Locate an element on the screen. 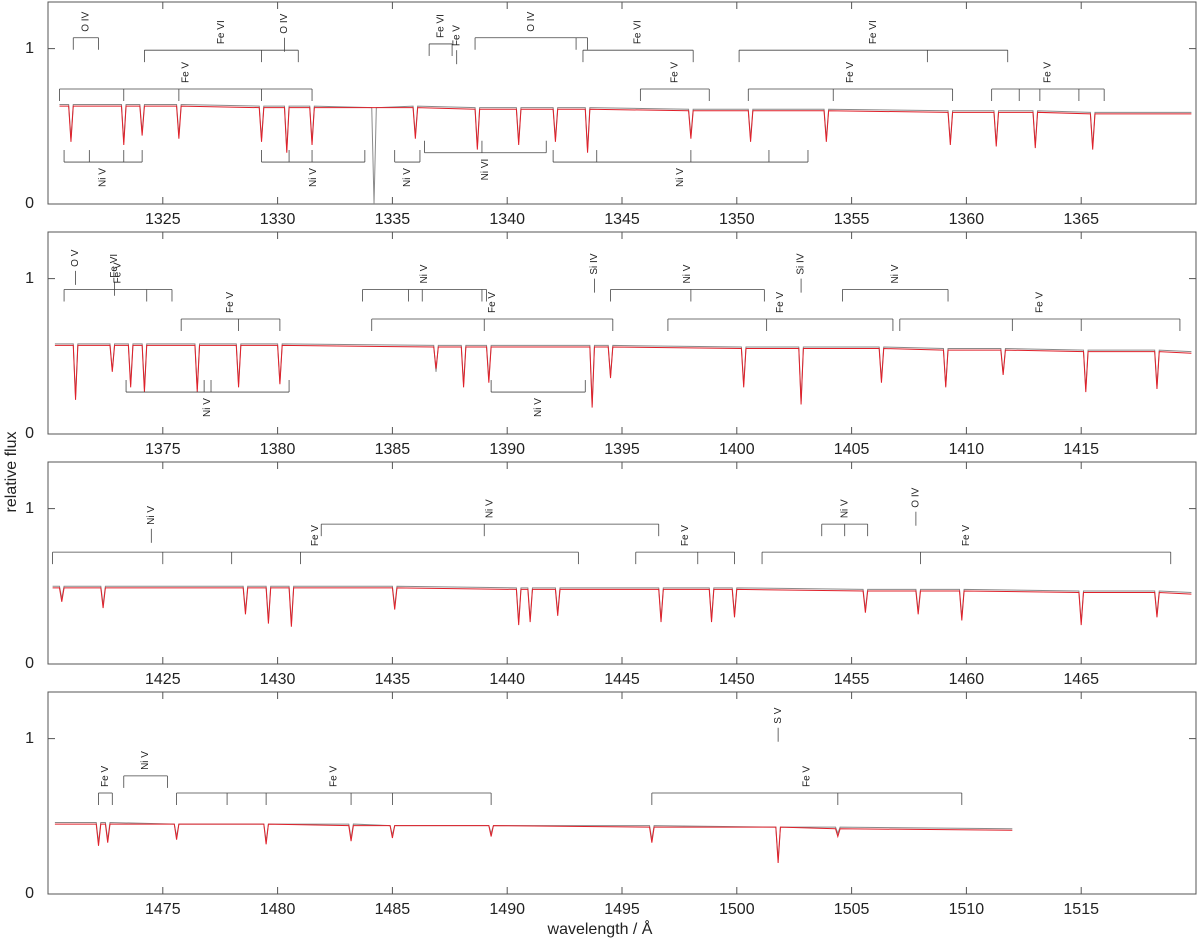 The image size is (1200, 944). x-tick-label: 1350 is located at coordinates (737, 219).